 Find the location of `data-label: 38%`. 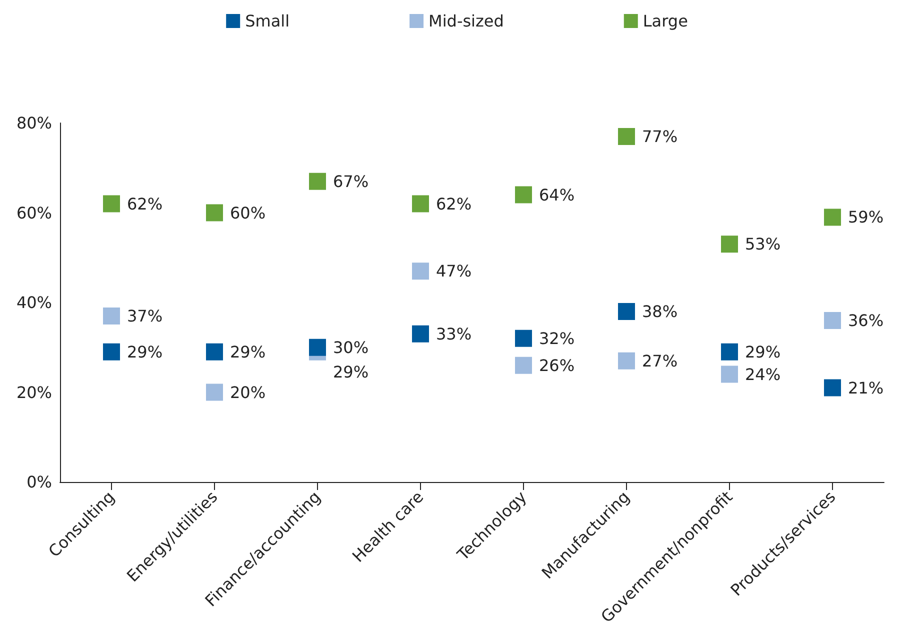

data-label: 38% is located at coordinates (660, 311).